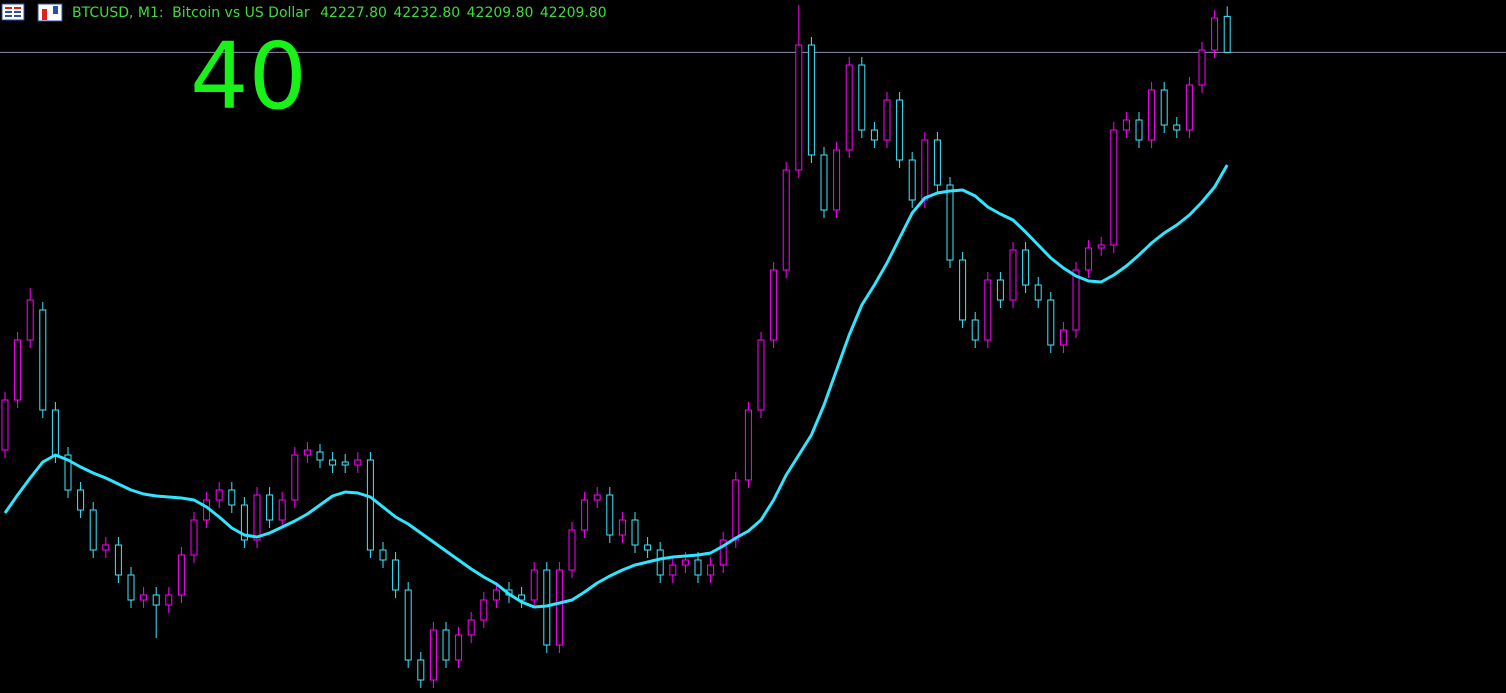 This screenshot has width=1506, height=693. I want to click on description: Bitcoin vs US Dollar, so click(241, 13).